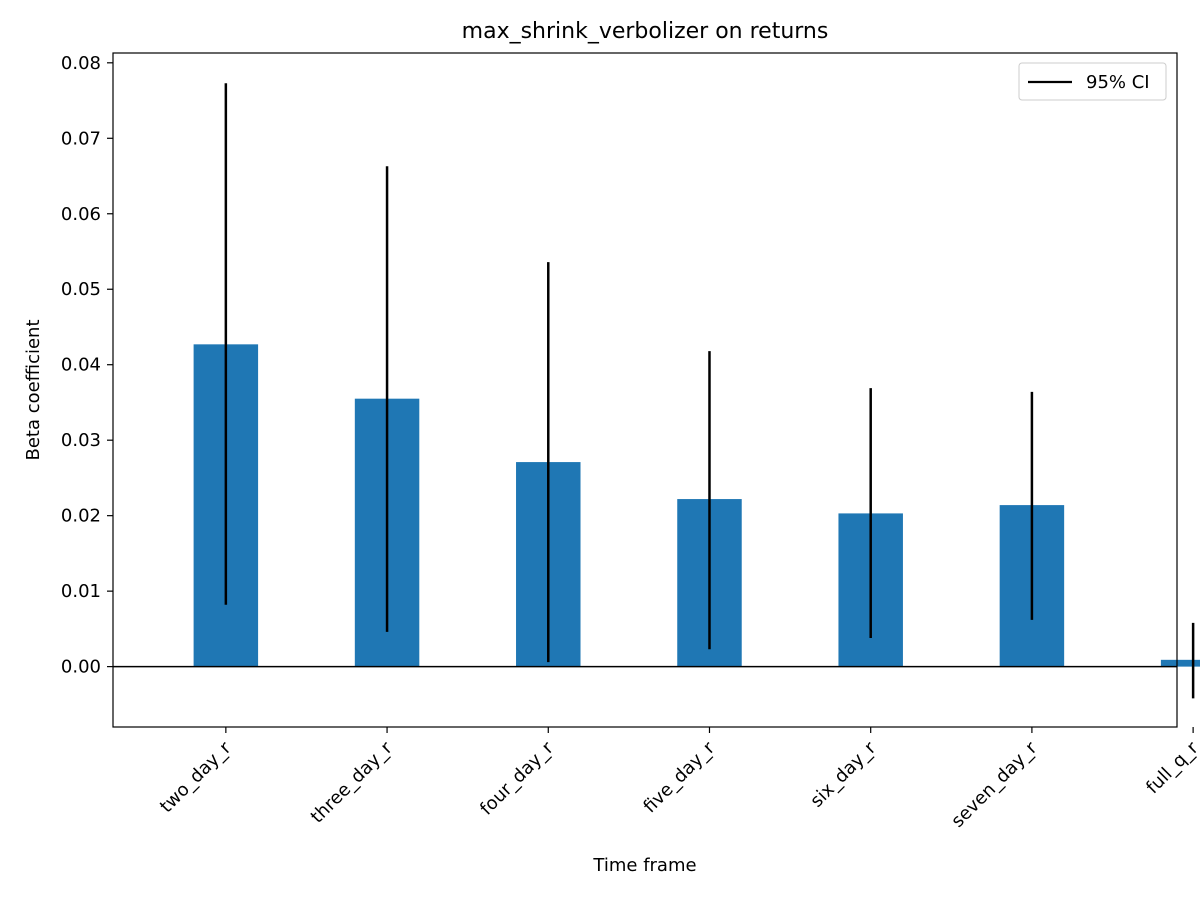 The width and height of the screenshot is (1200, 900). What do you see at coordinates (81, 214) in the screenshot?
I see `y-tick-label: 0.06` at bounding box center [81, 214].